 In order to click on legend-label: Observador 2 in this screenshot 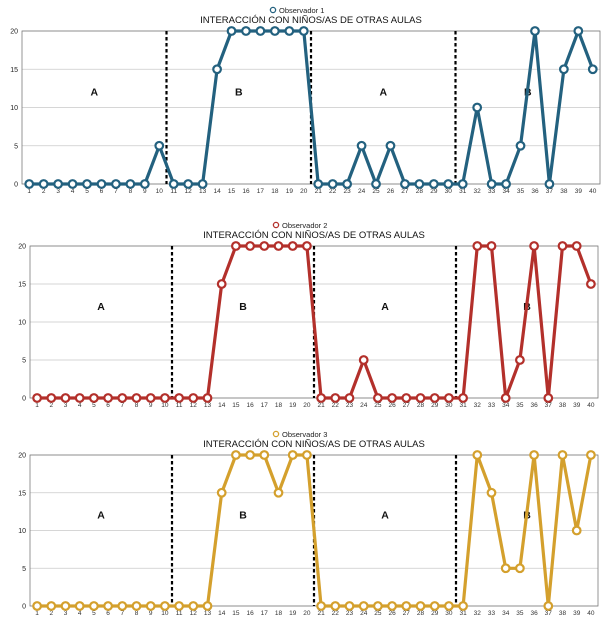, I will do `click(304, 225)`.